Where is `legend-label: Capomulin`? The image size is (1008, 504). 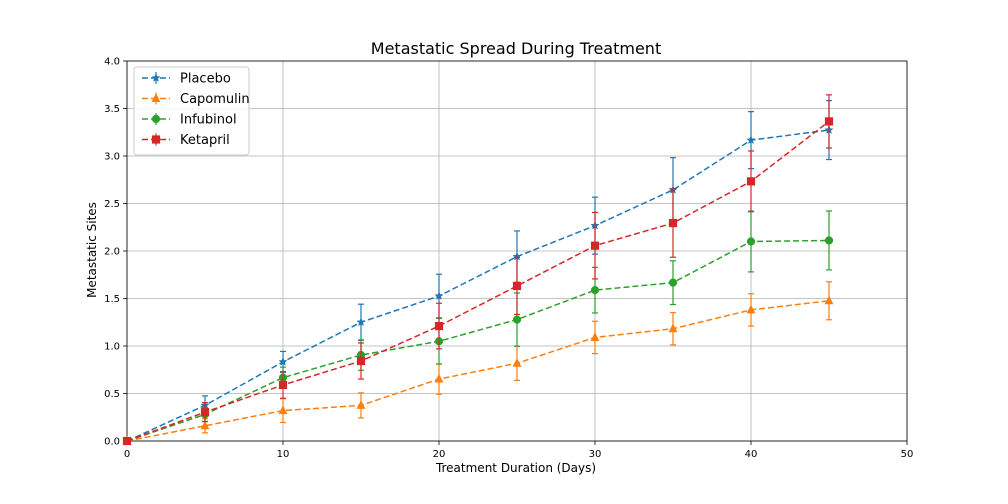 legend-label: Capomulin is located at coordinates (215, 99).